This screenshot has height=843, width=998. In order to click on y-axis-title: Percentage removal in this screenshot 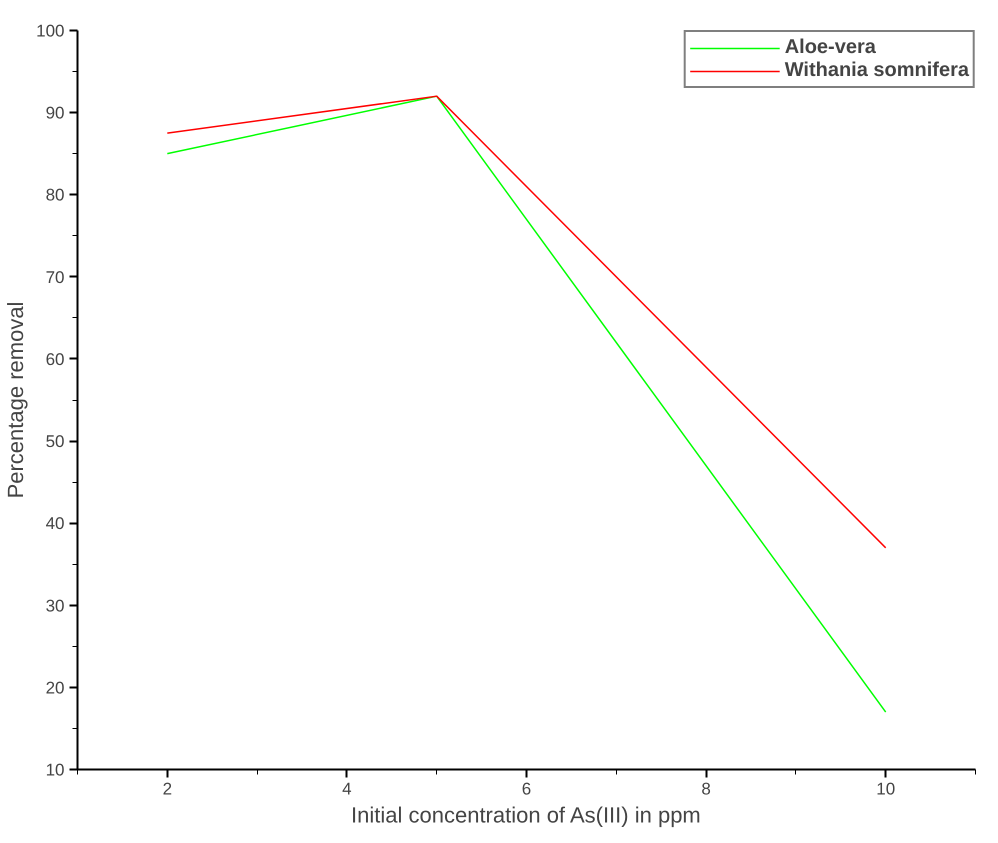, I will do `click(15, 400)`.